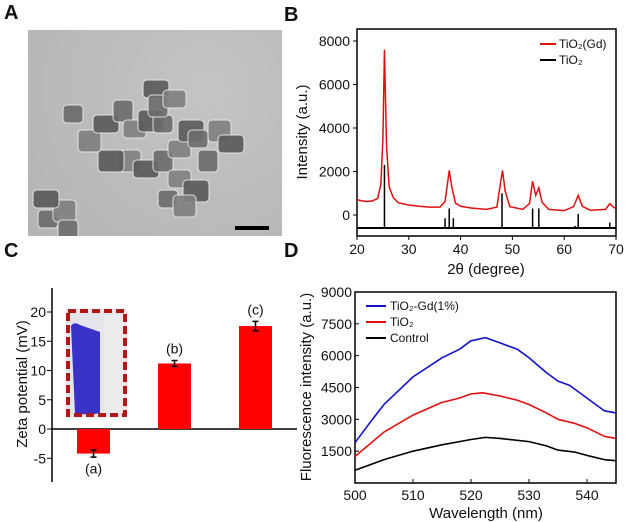  I want to click on y-tick-label: 2000, so click(334, 172).